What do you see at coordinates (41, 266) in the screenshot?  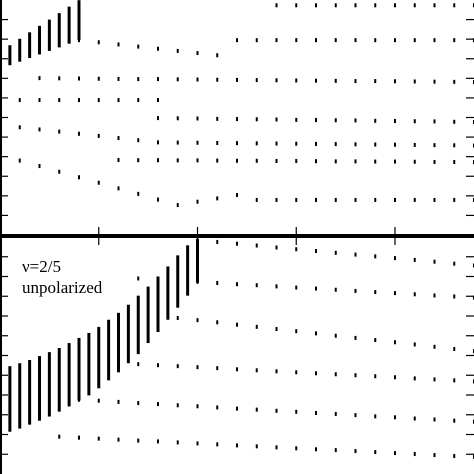 I see `annotation: ν=2/5` at bounding box center [41, 266].